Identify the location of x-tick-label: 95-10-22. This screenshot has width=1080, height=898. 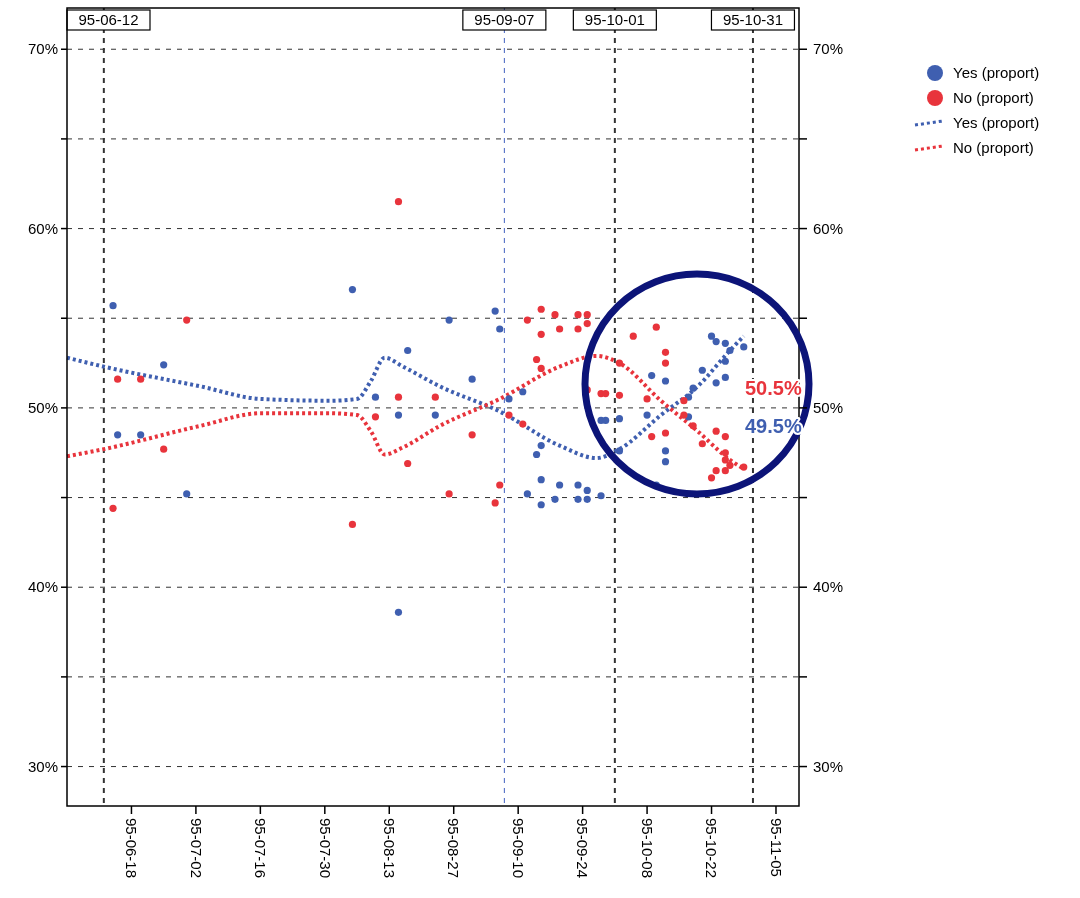
(712, 848).